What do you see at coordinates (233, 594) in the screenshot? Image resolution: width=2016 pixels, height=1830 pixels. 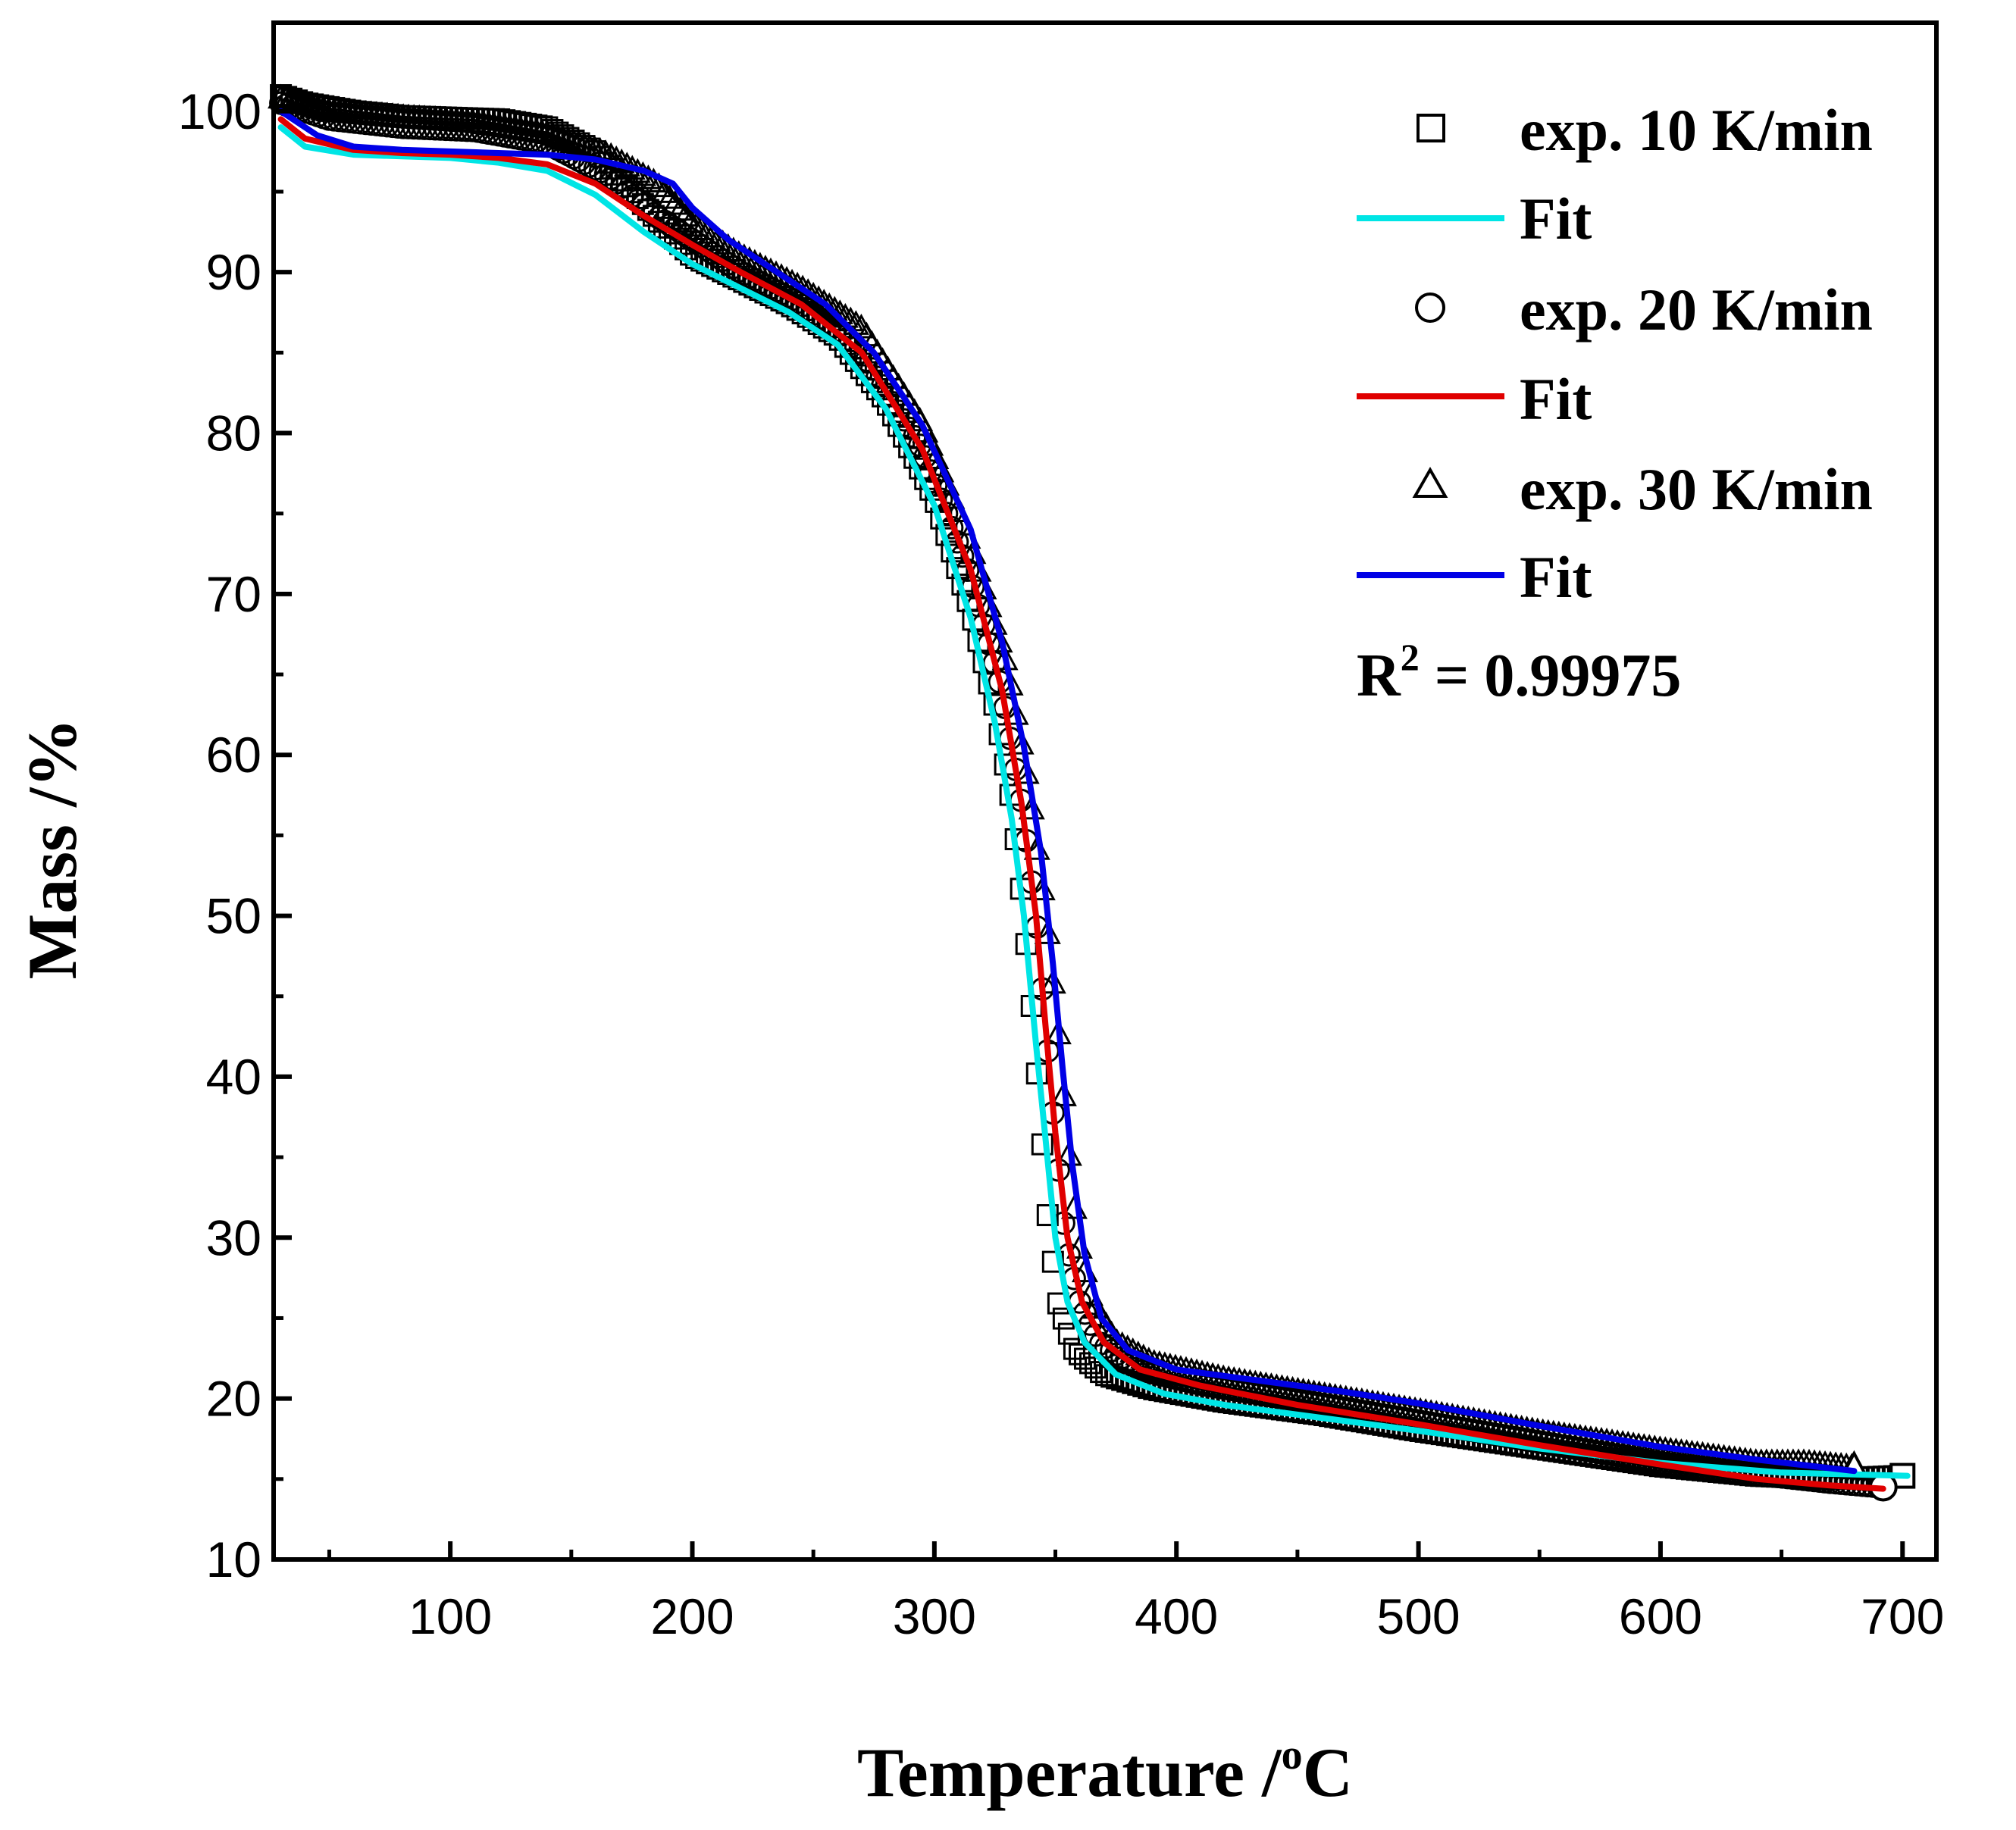 I see `y-tick-label: 70` at bounding box center [233, 594].